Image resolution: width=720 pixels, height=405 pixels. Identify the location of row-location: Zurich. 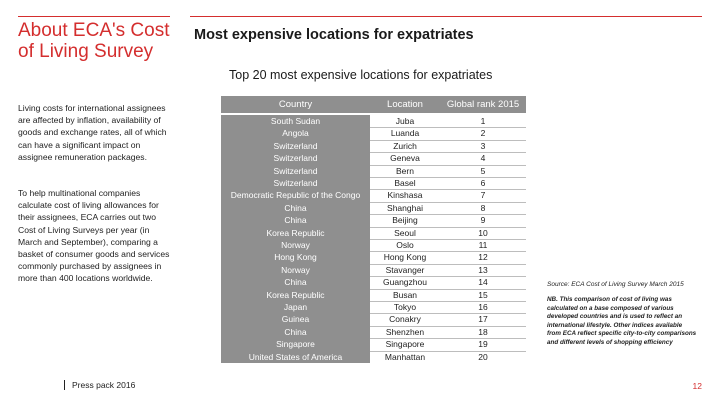
(405, 145).